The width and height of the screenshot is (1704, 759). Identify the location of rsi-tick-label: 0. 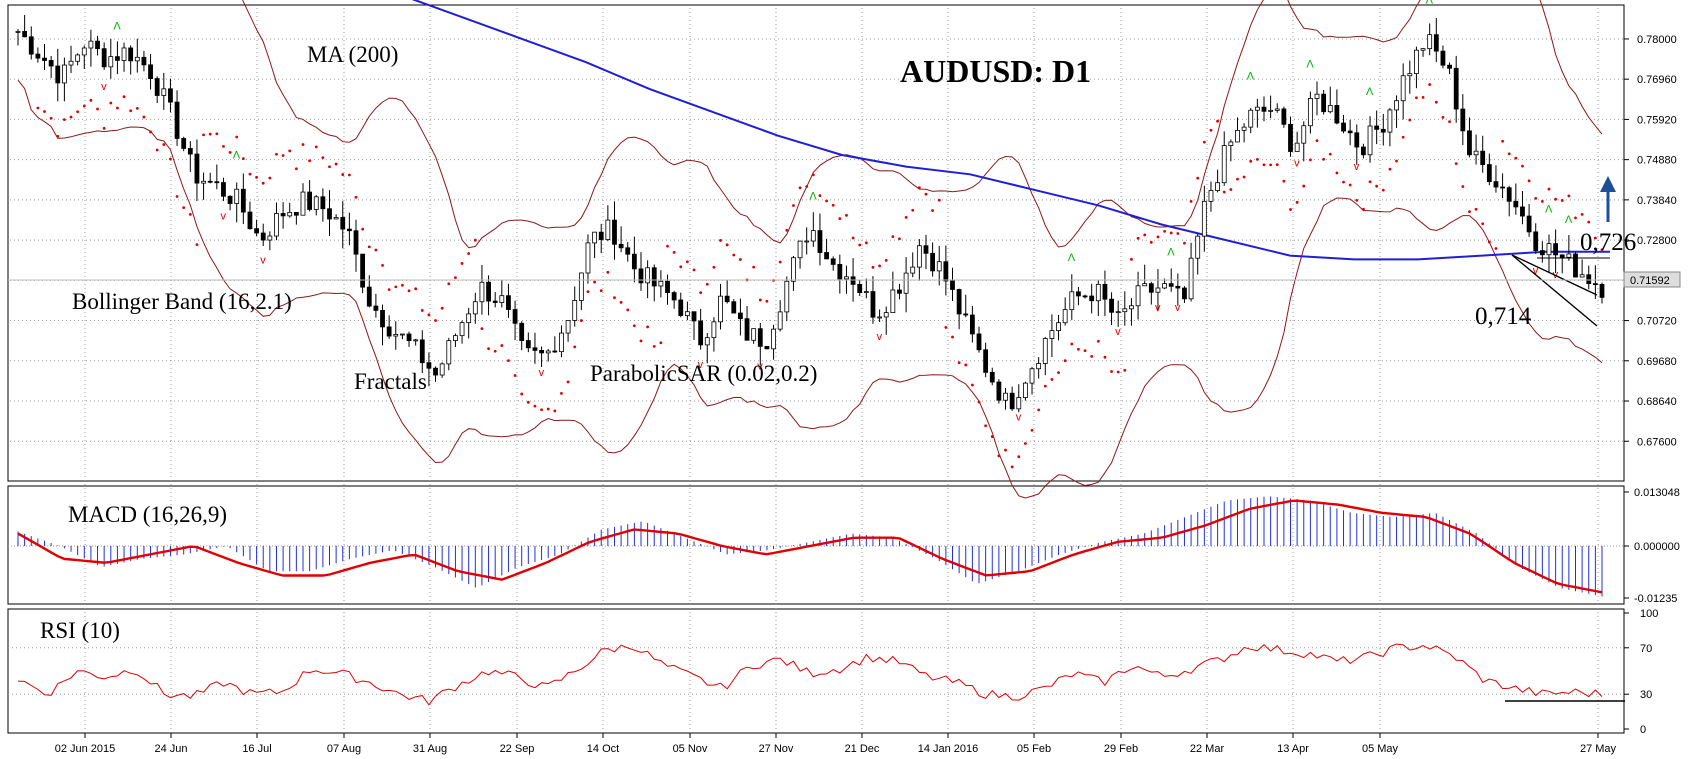
(1643, 730).